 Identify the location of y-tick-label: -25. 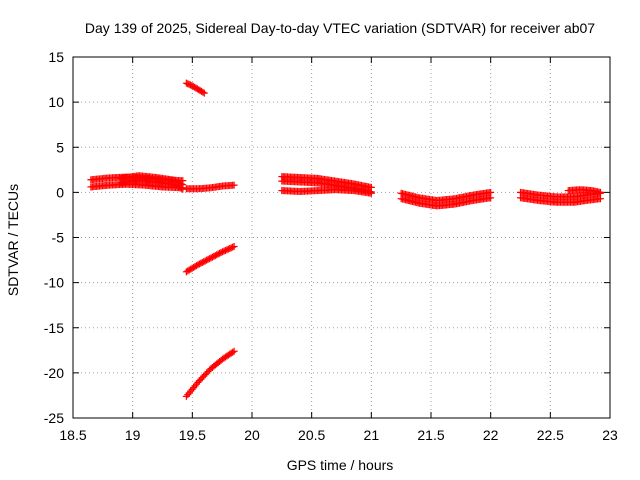
(54, 418).